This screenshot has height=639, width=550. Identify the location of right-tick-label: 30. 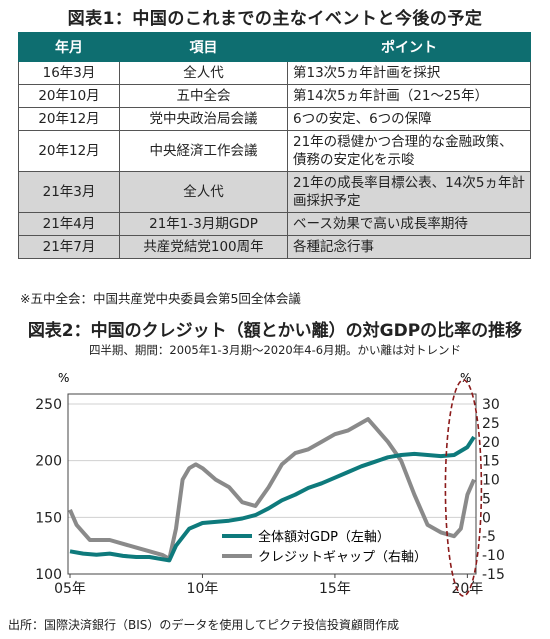
(491, 405).